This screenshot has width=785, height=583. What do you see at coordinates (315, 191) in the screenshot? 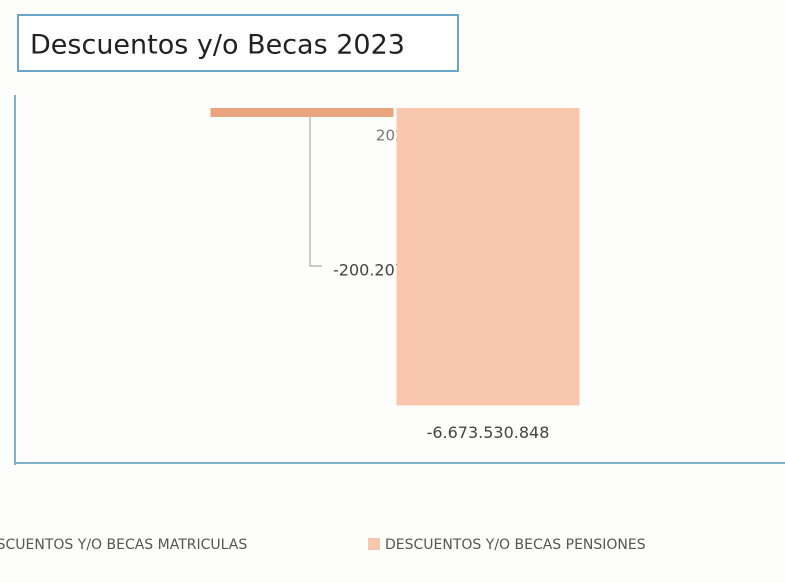
I see `leader-line` at bounding box center [315, 191].